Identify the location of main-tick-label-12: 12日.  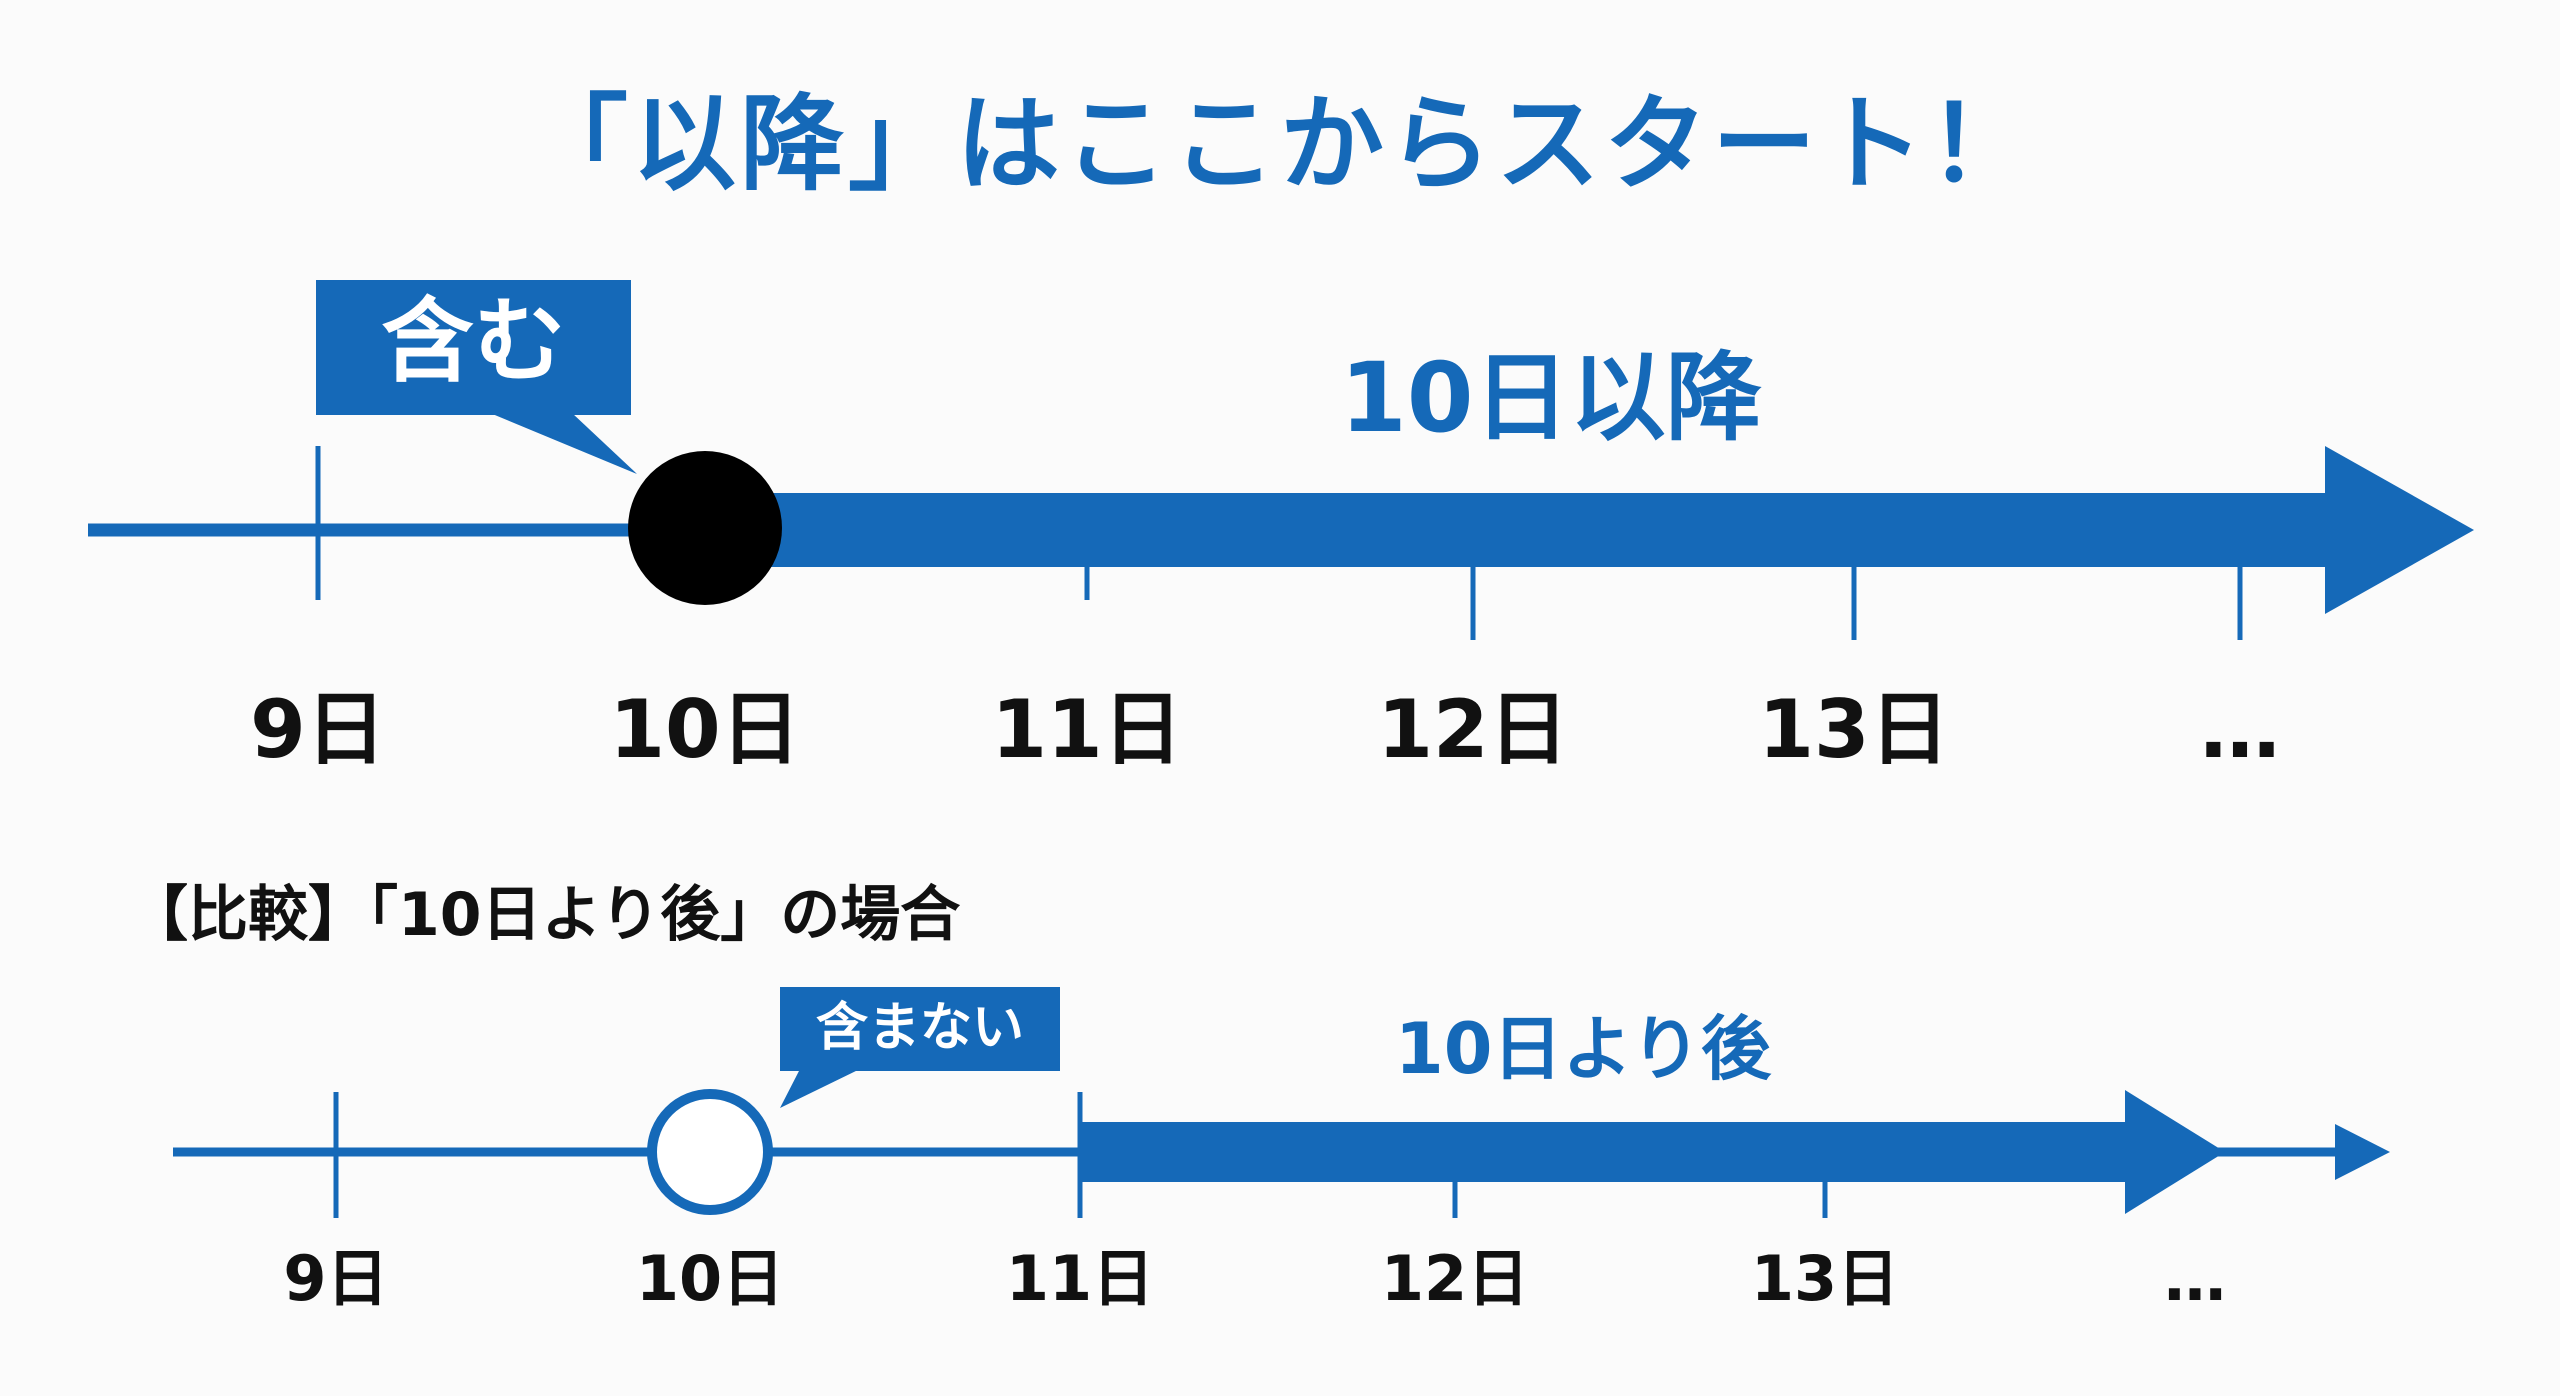
(1473, 729).